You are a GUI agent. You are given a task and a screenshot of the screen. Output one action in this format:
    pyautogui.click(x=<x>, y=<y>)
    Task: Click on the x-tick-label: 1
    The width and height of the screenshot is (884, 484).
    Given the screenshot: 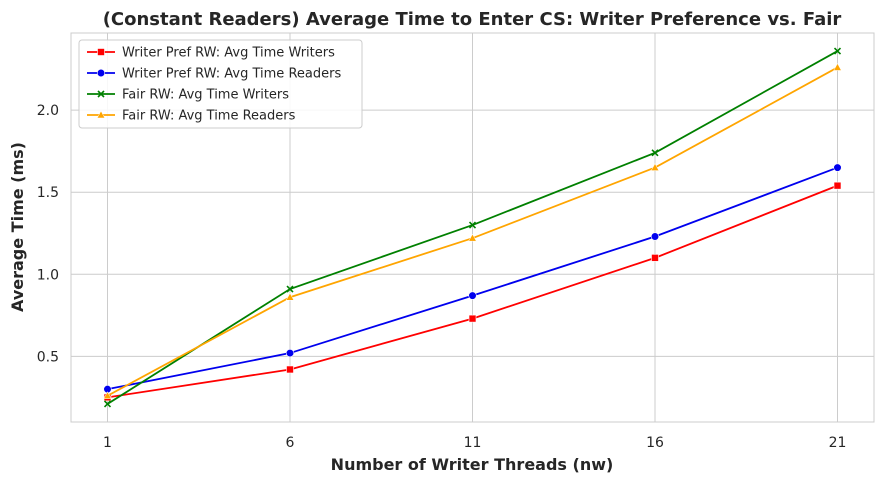 What is the action you would take?
    pyautogui.click(x=107, y=443)
    